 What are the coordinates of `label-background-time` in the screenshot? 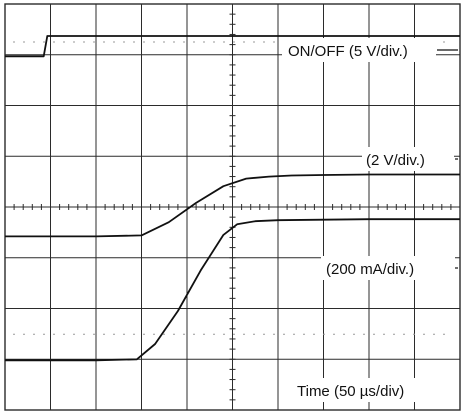 It's located at (370, 390).